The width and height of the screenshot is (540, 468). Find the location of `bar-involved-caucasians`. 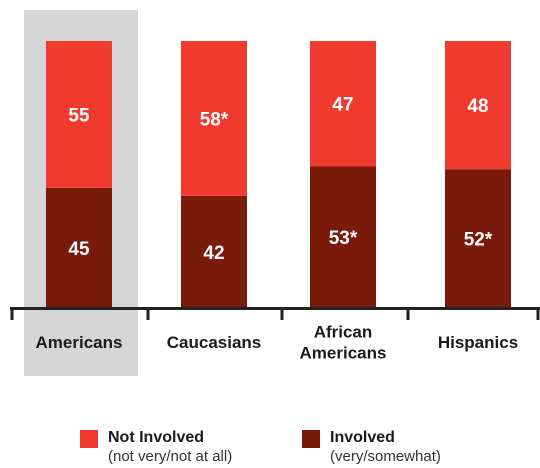

bar-involved-caucasians is located at coordinates (214, 251).